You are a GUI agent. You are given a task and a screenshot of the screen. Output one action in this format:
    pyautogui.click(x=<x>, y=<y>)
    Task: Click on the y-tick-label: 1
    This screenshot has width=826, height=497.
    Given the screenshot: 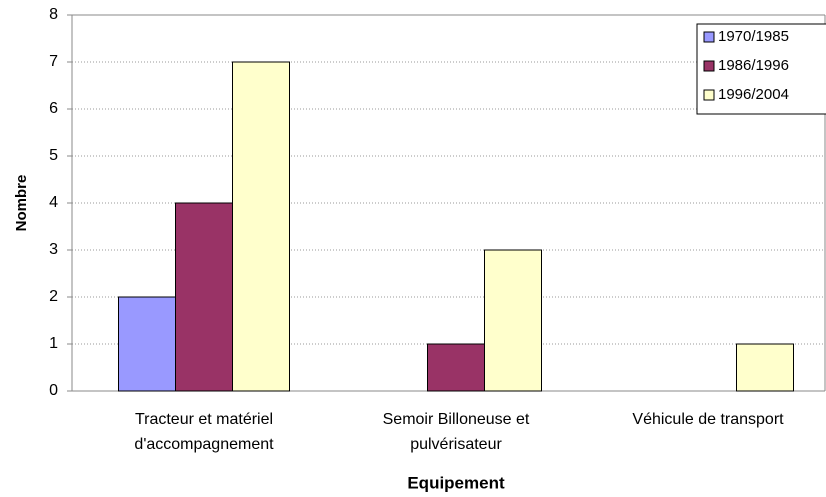 What is the action you would take?
    pyautogui.click(x=53, y=343)
    